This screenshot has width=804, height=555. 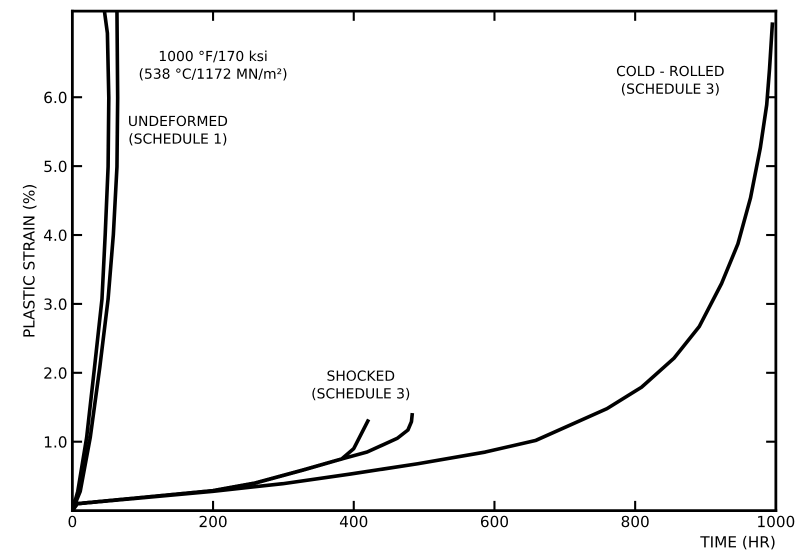 What do you see at coordinates (737, 543) in the screenshot?
I see `x-axis-title: TIME (HR)` at bounding box center [737, 543].